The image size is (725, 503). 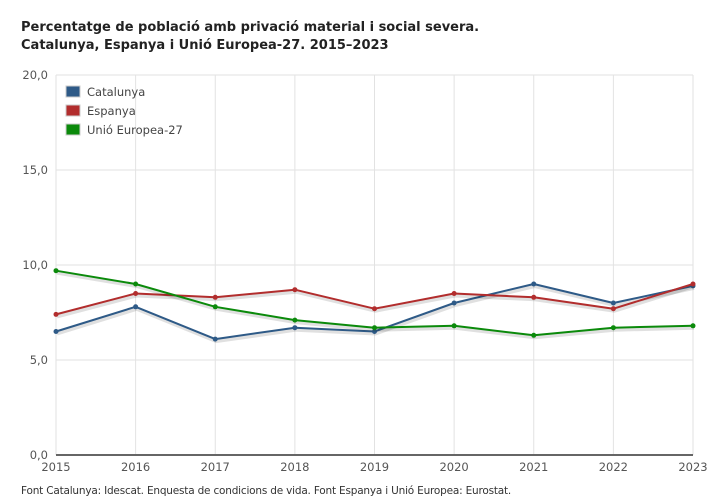 I want to click on y-tick-label: 10,0, so click(x=35, y=265).